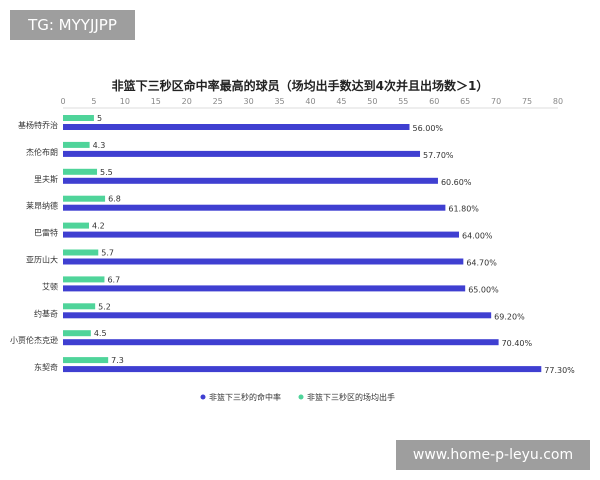 The height and width of the screenshot is (480, 600). Describe the element at coordinates (156, 101) in the screenshot. I see `x-tick-label: 15` at that location.